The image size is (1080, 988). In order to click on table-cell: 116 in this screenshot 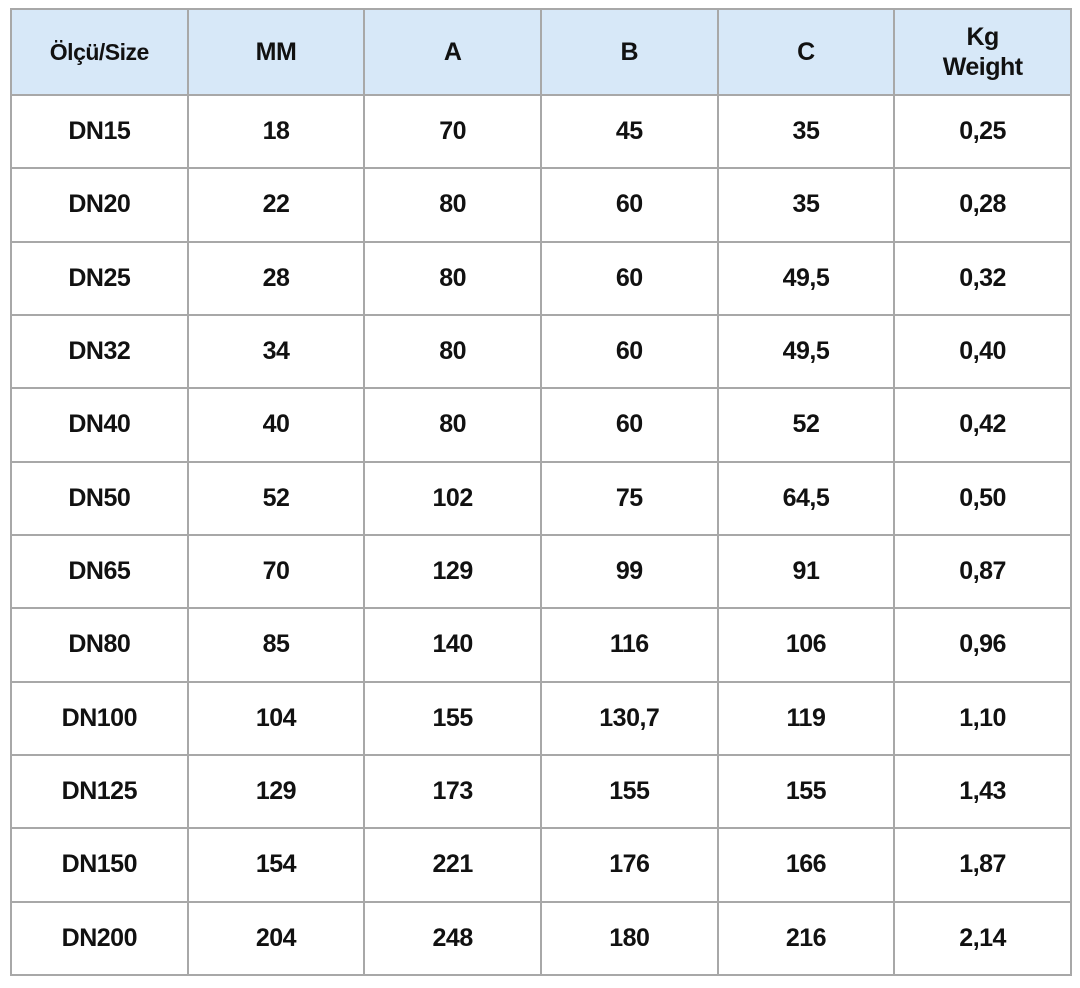, I will do `click(629, 645)`.